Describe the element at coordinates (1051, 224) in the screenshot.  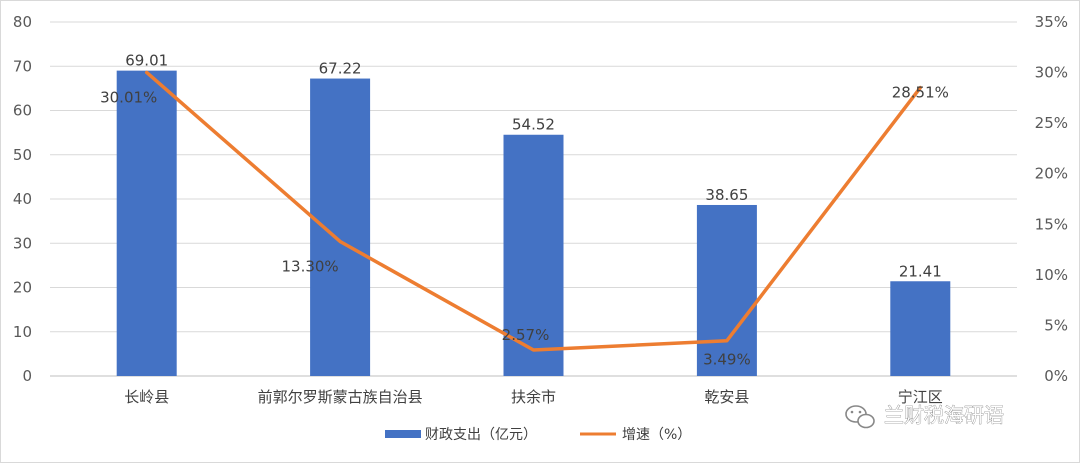
I see `right-tick-label: 15%` at that location.